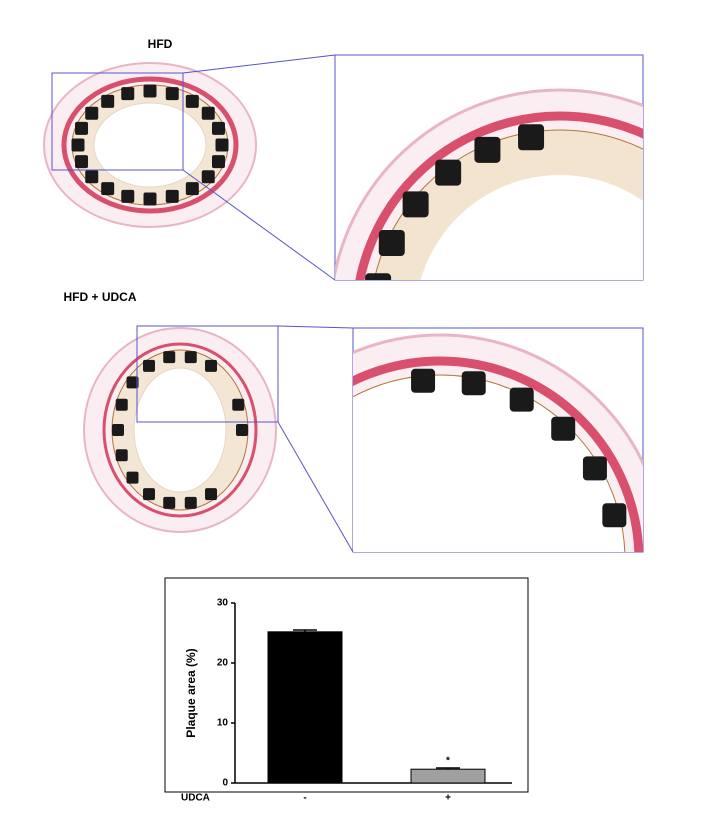 The image size is (708, 831). What do you see at coordinates (195, 798) in the screenshot?
I see `x-axis-label: UDCA` at bounding box center [195, 798].